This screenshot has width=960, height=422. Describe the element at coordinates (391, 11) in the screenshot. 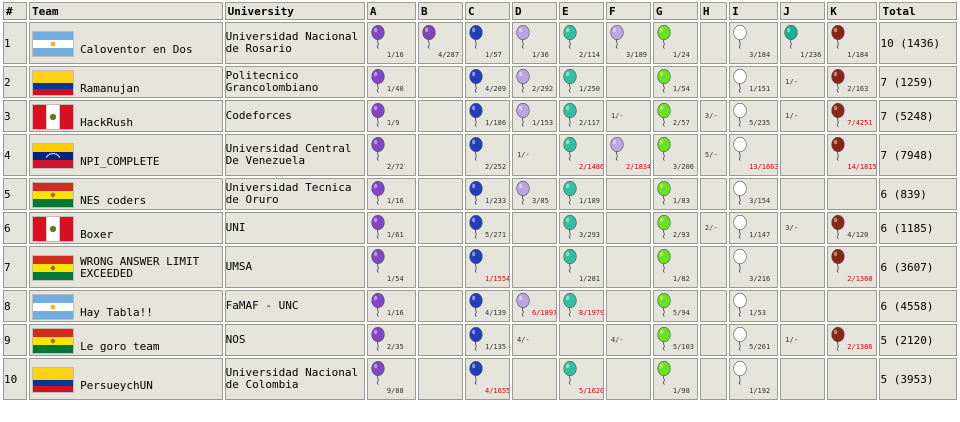

I see `header-problem-a: A` at that location.